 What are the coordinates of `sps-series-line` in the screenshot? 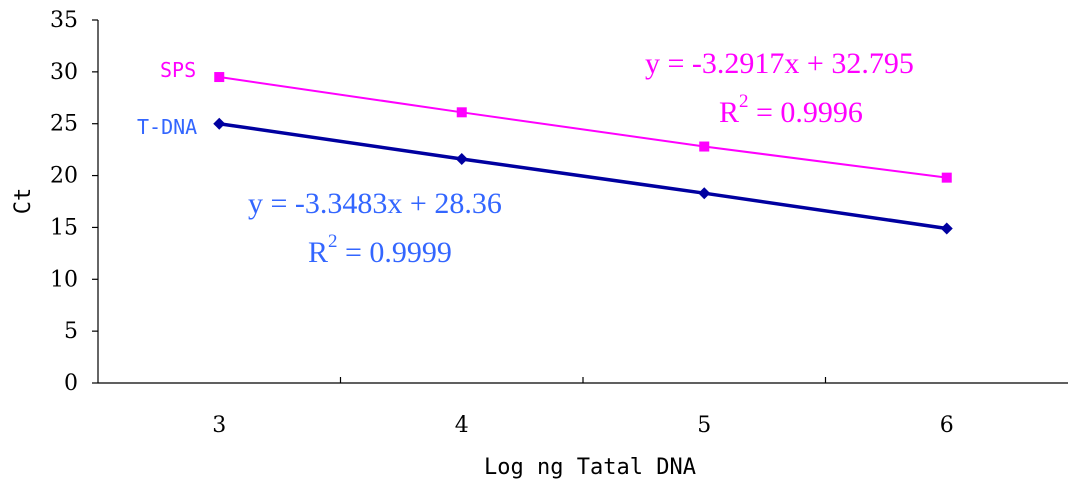 It's located at (583, 127).